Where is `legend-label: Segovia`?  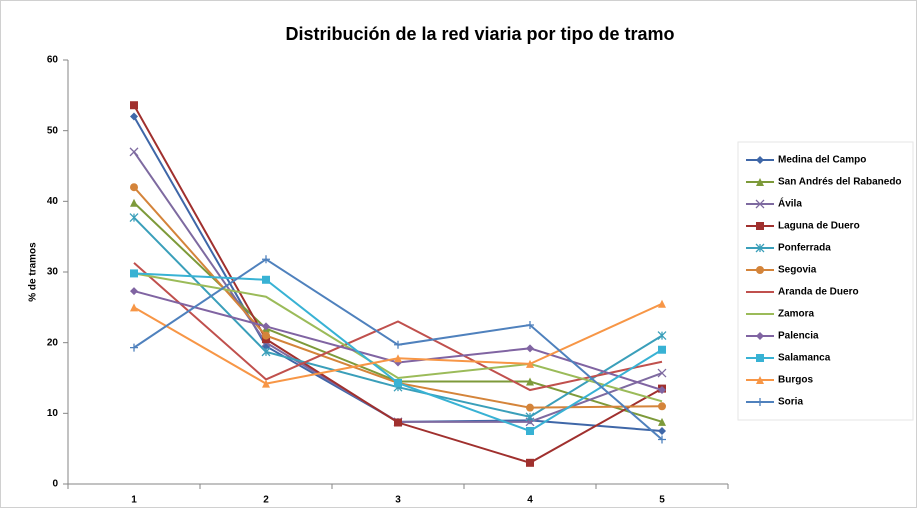
legend-label: Segovia is located at coordinates (797, 270).